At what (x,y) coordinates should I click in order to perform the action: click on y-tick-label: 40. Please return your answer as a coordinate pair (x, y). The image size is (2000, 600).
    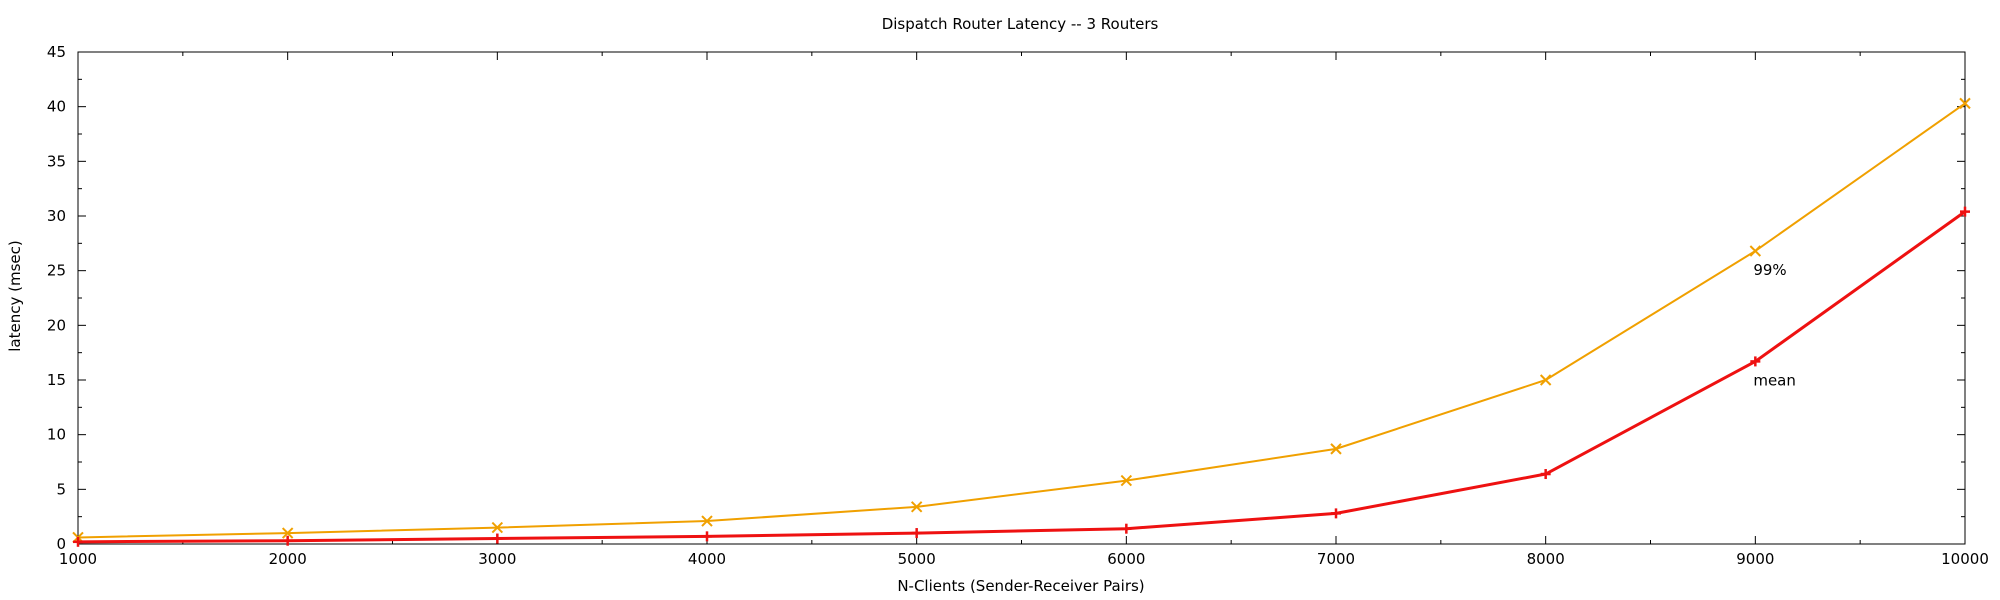
    Looking at the image, I should click on (56, 107).